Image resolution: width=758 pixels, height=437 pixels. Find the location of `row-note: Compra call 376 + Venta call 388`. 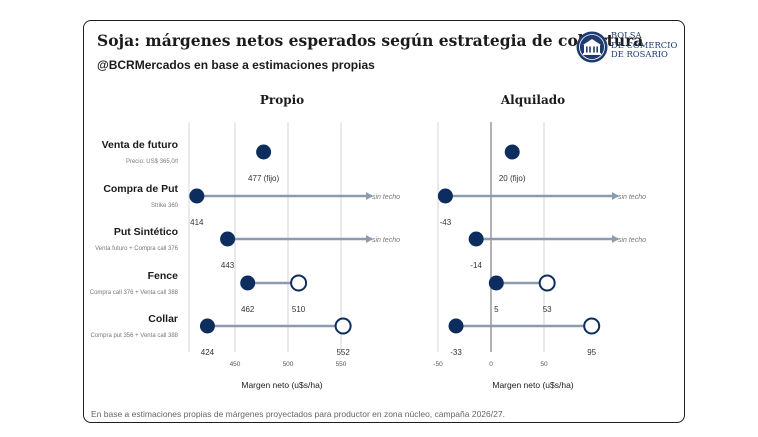

row-note: Compra call 376 + Venta call 388 is located at coordinates (134, 293).